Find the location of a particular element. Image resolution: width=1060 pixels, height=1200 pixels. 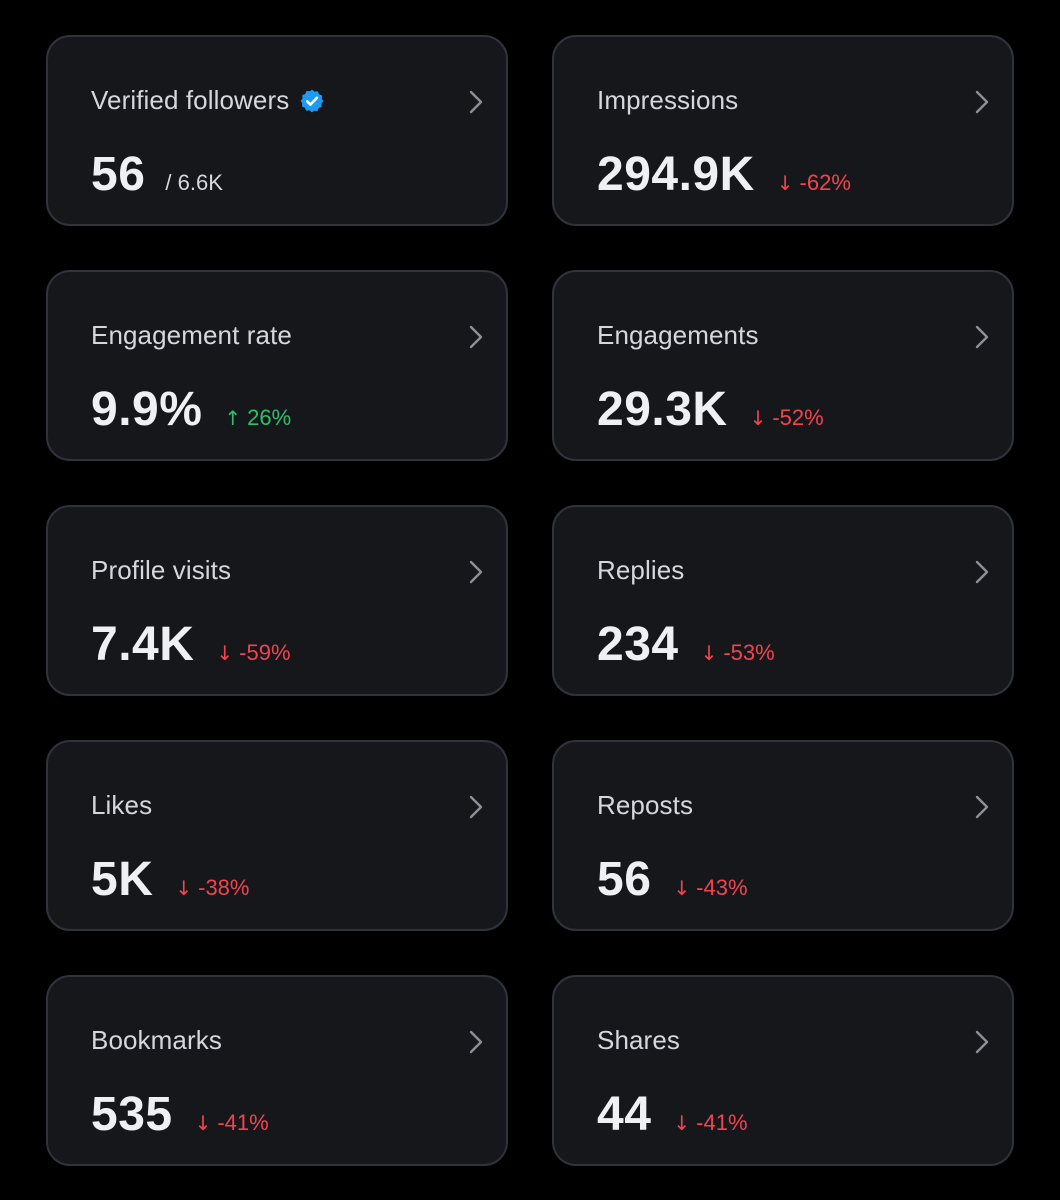

card-label: Engagement rate is located at coordinates (191, 335).